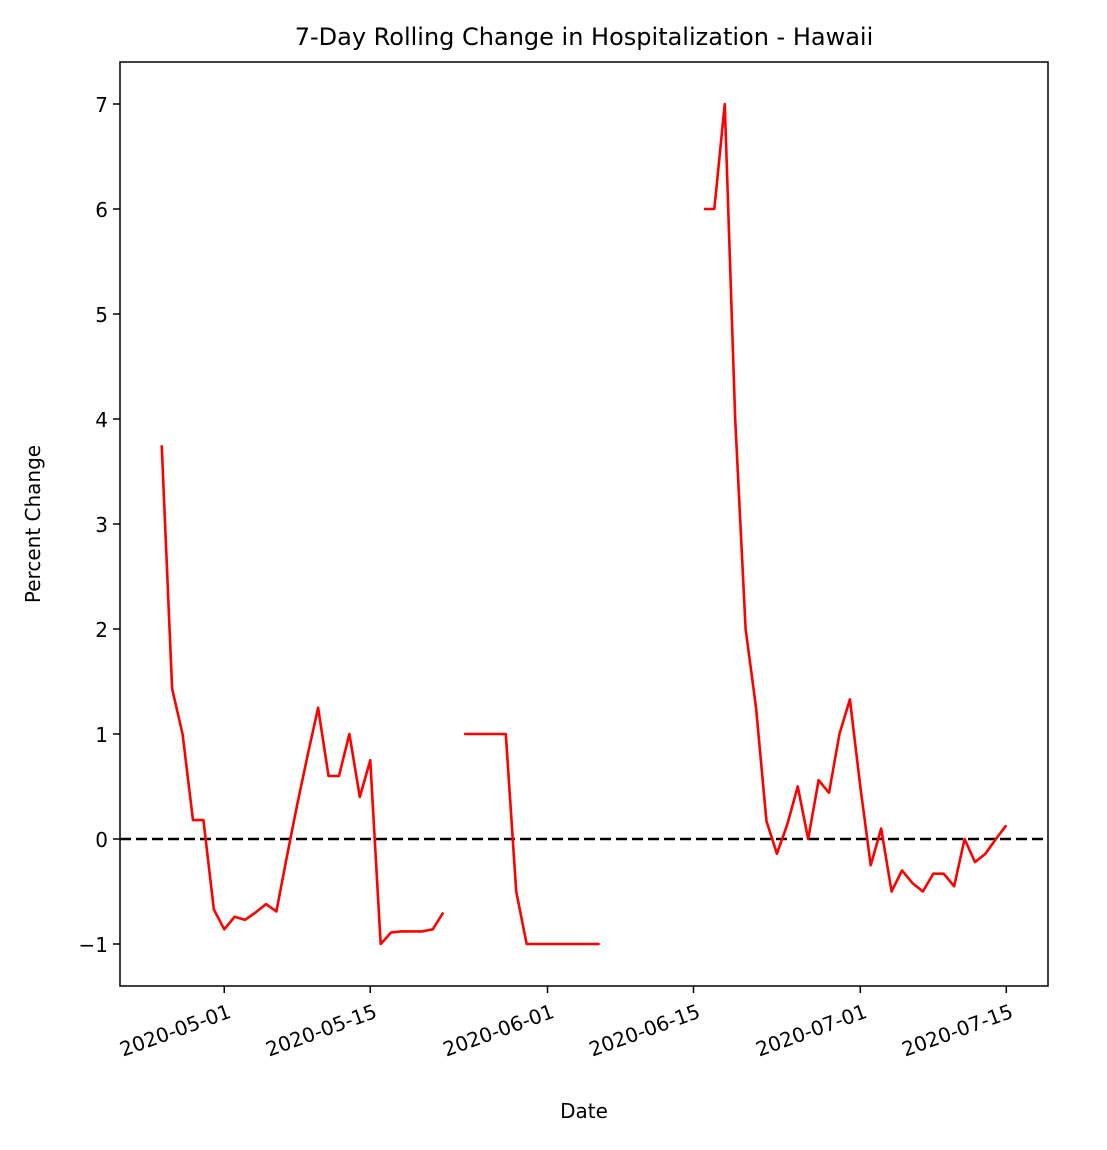  Describe the element at coordinates (101, 630) in the screenshot. I see `y-tick-label: 2` at that location.